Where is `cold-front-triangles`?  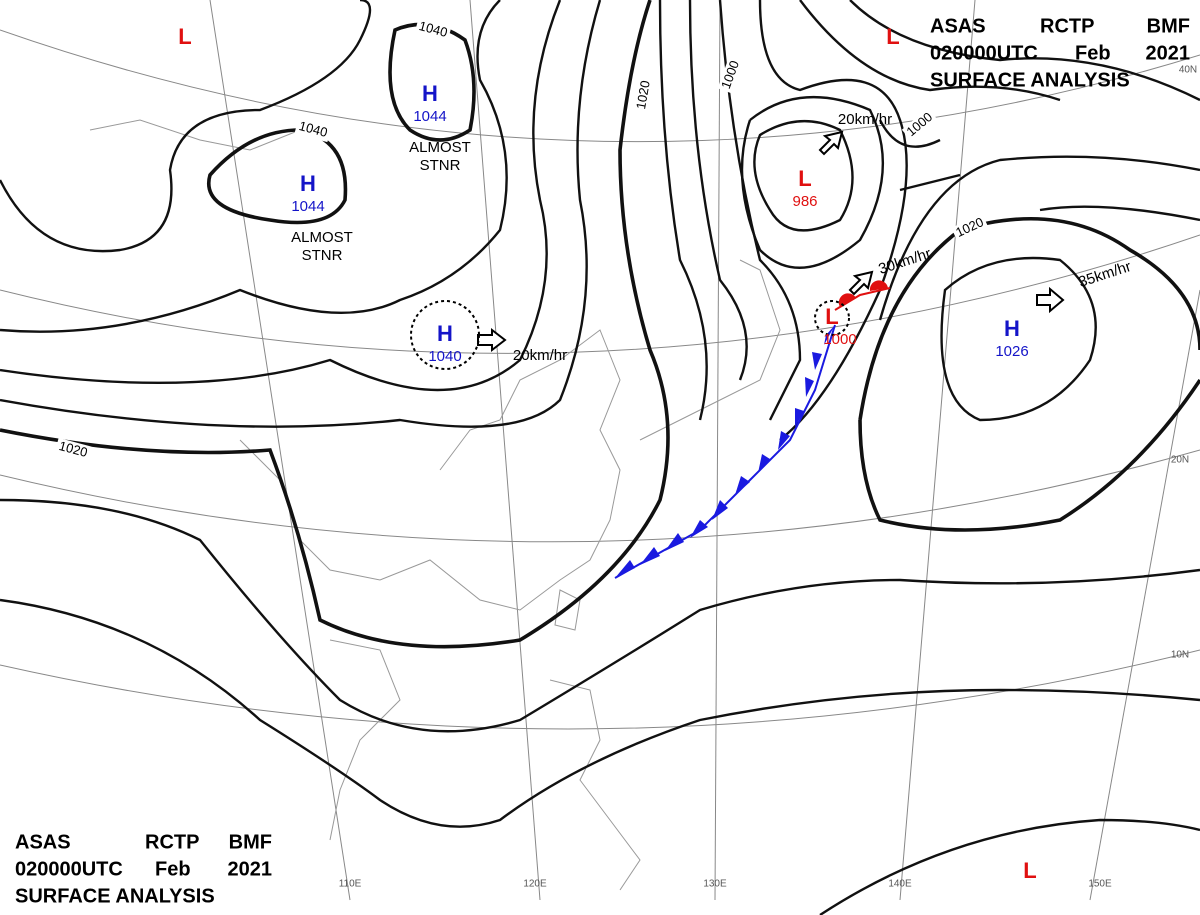 cold-front-triangles is located at coordinates (725, 451).